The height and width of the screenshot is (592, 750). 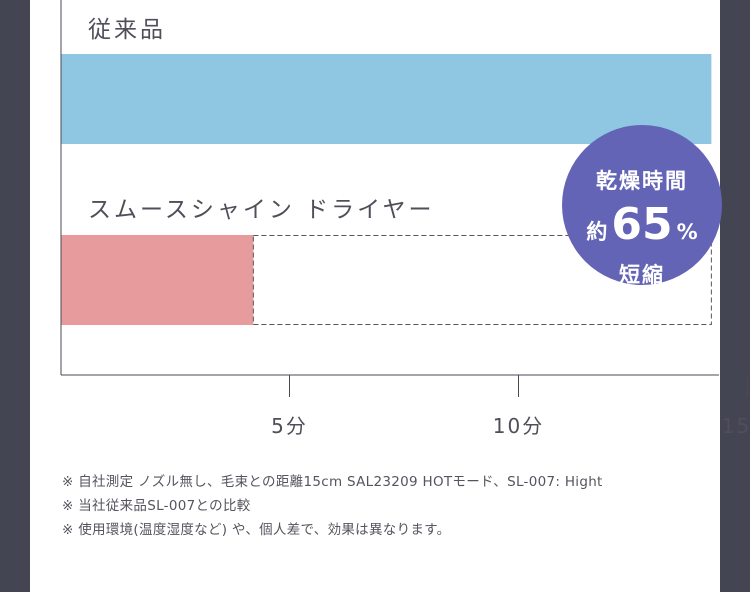 I want to click on badge-prefix: 約, so click(x=597, y=232).